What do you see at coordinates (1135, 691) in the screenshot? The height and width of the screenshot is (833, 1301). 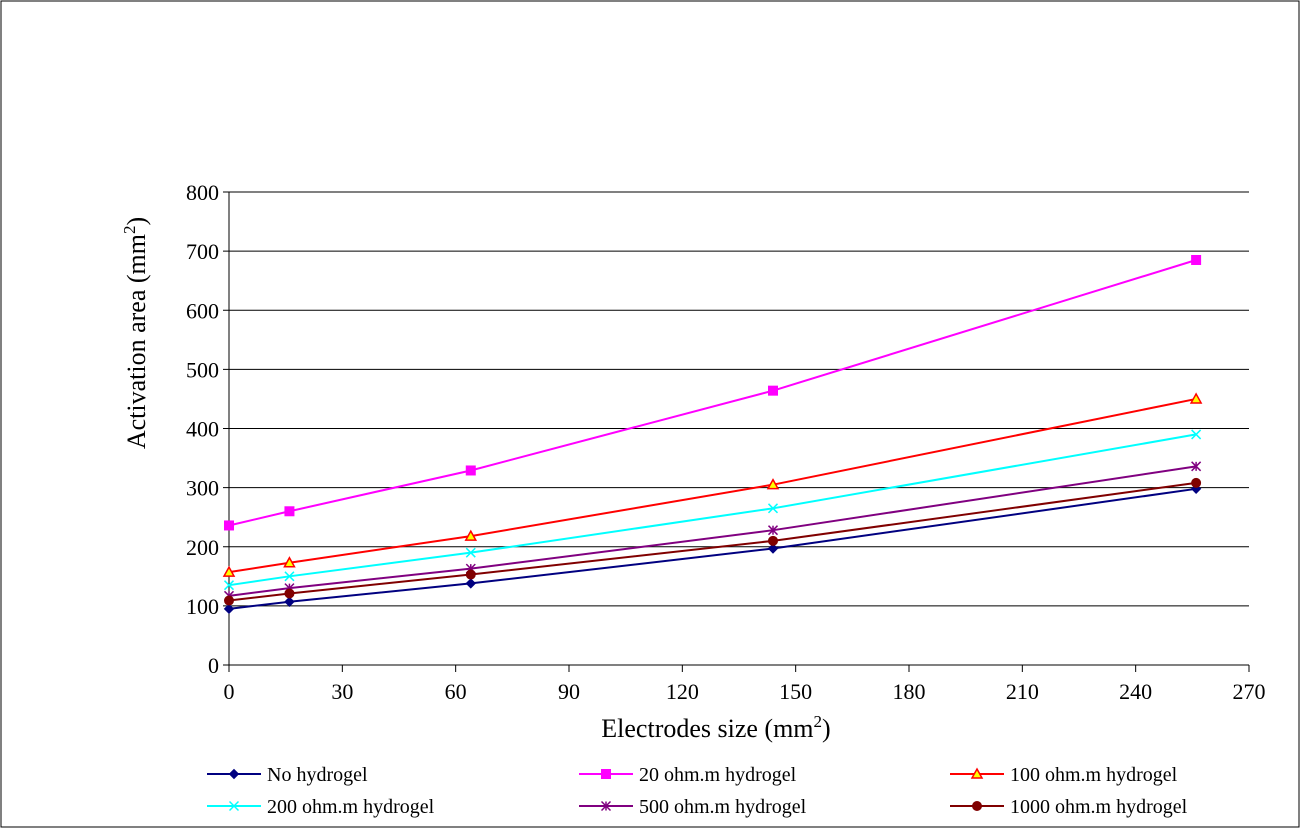 I see `x-tick-label: 240` at bounding box center [1135, 691].